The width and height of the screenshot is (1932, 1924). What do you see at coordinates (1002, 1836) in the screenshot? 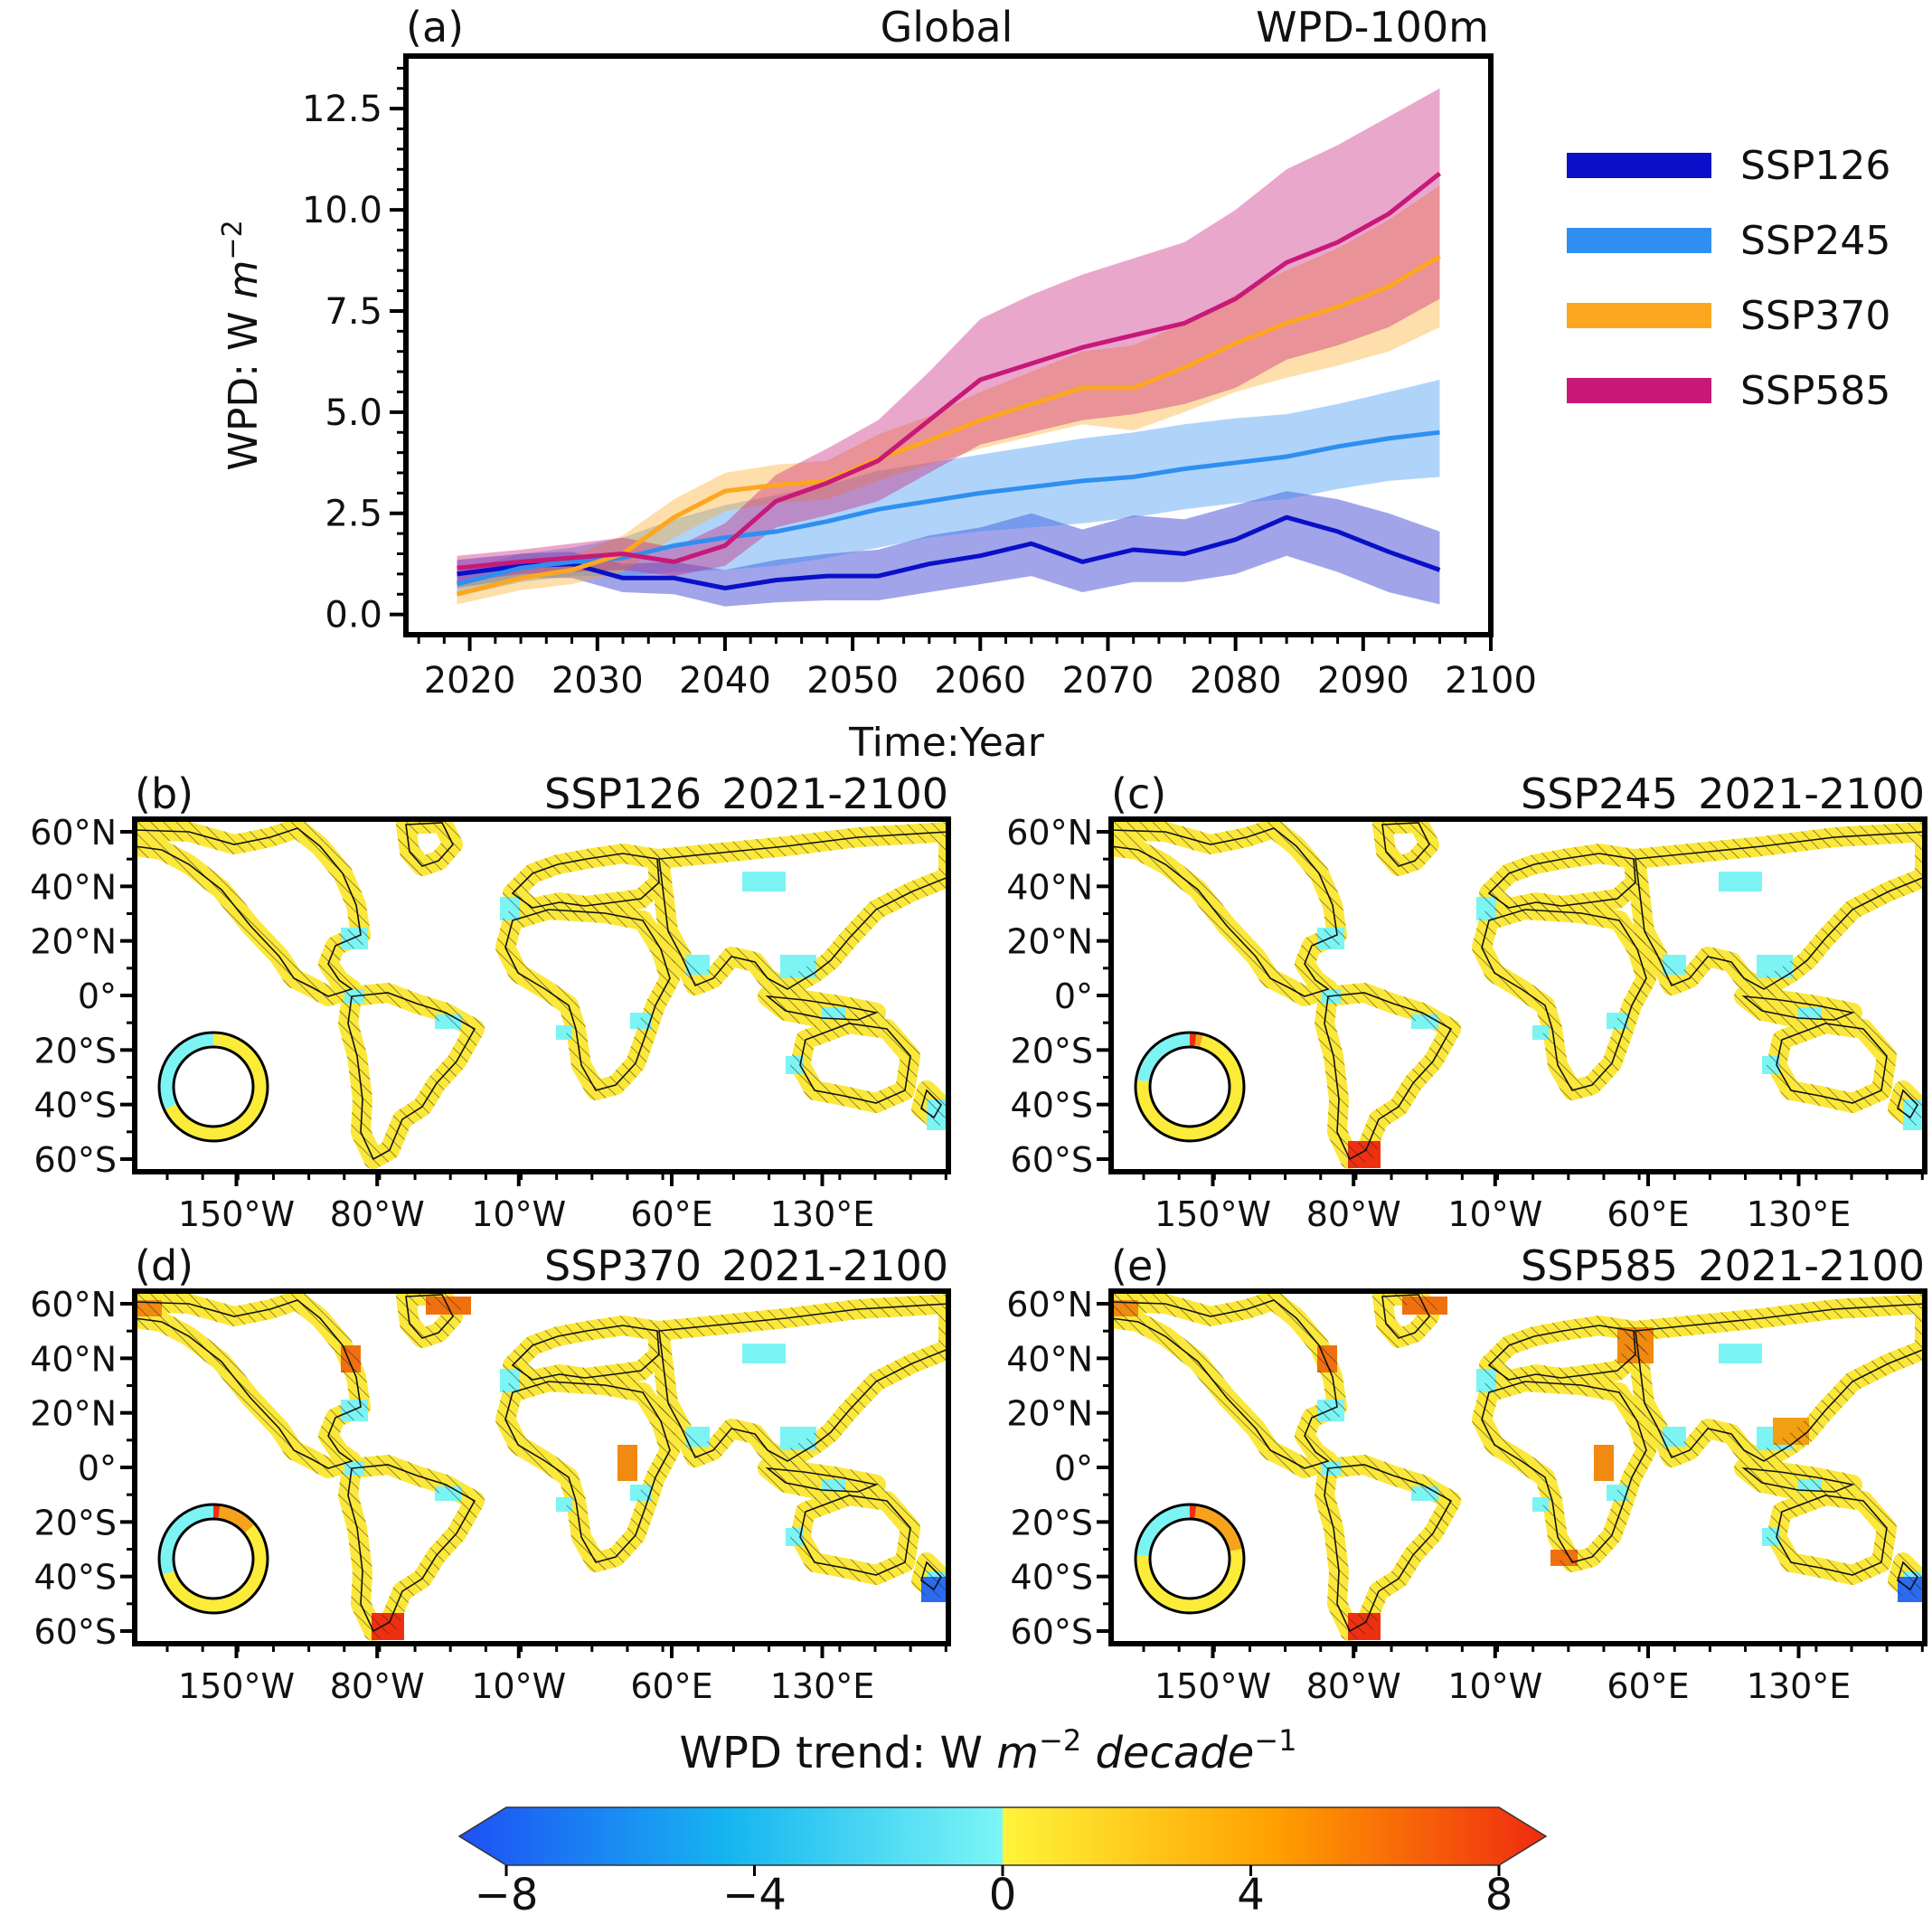
I see `colorbar-bar` at bounding box center [1002, 1836].